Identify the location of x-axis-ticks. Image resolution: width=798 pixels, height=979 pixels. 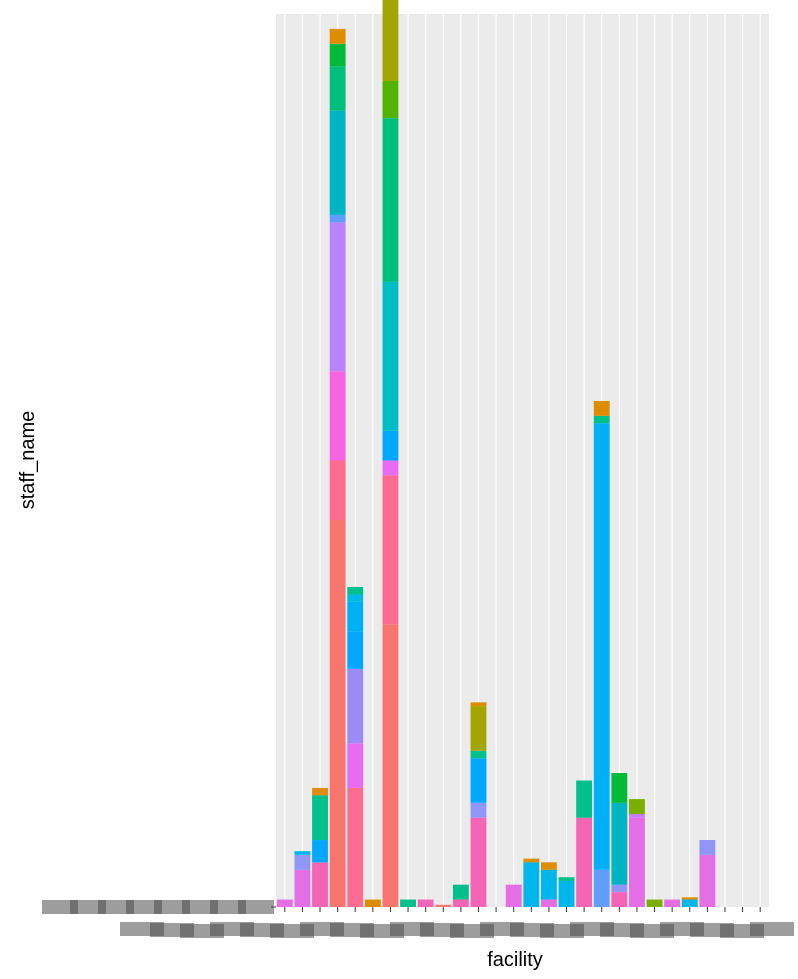
(457, 922).